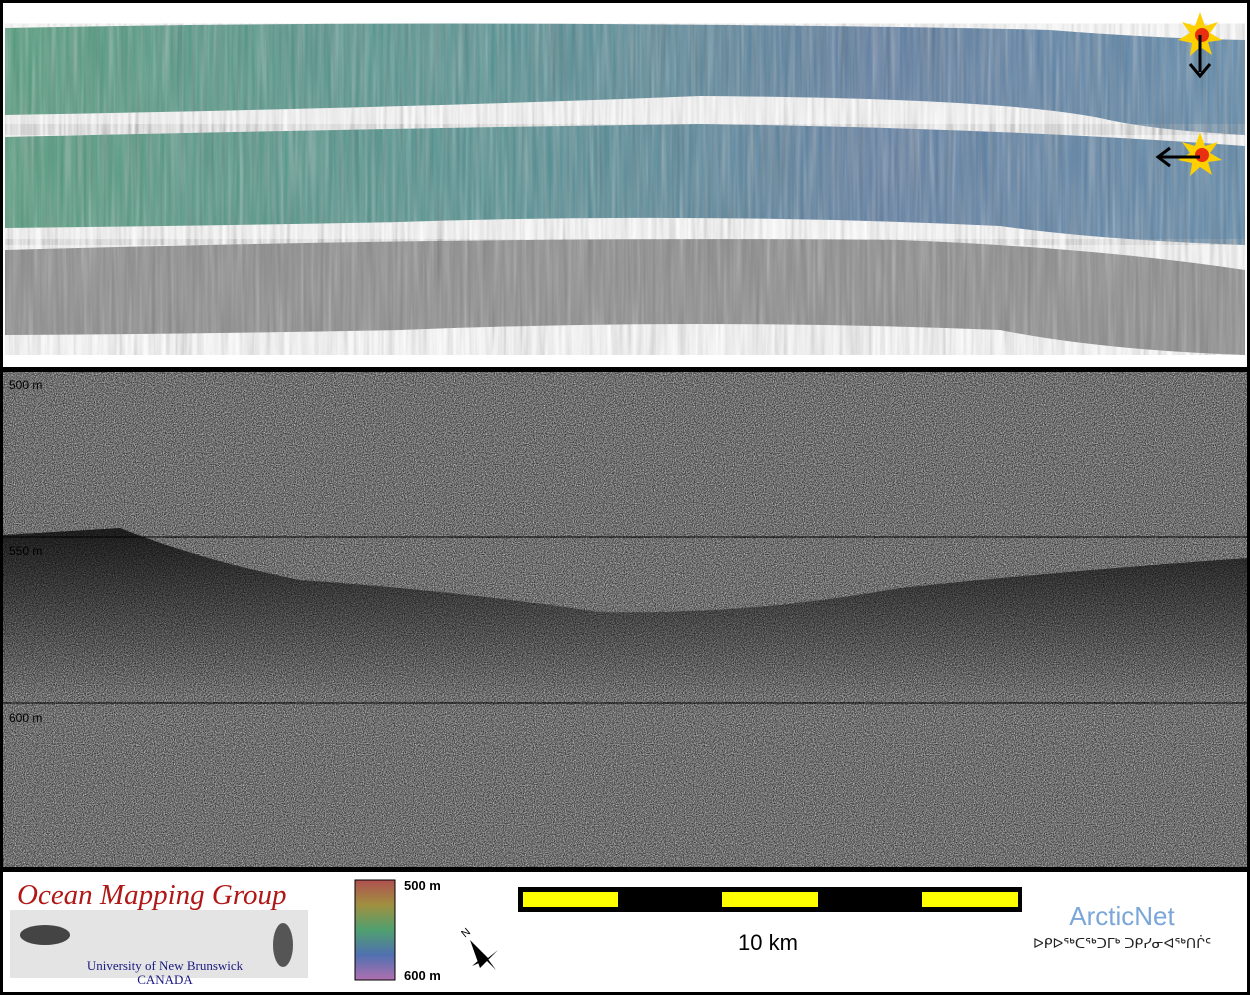  What do you see at coordinates (1122, 916) in the screenshot?
I see `partner-logo: ArcticNet` at bounding box center [1122, 916].